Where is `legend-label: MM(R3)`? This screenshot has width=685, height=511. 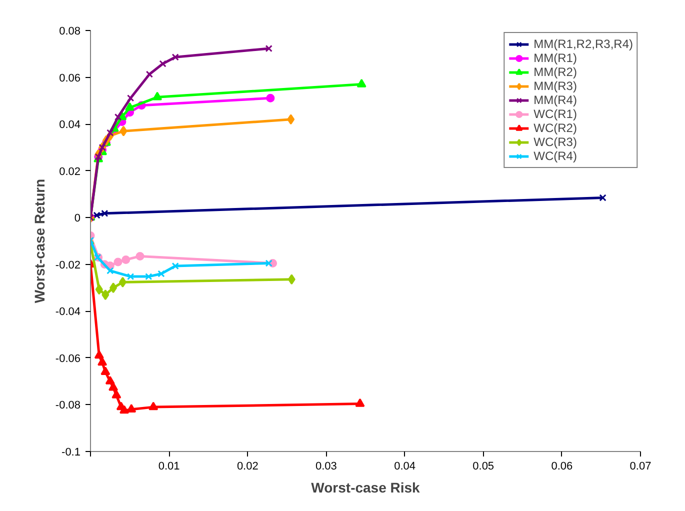 legend-label: MM(R3) is located at coordinates (555, 86).